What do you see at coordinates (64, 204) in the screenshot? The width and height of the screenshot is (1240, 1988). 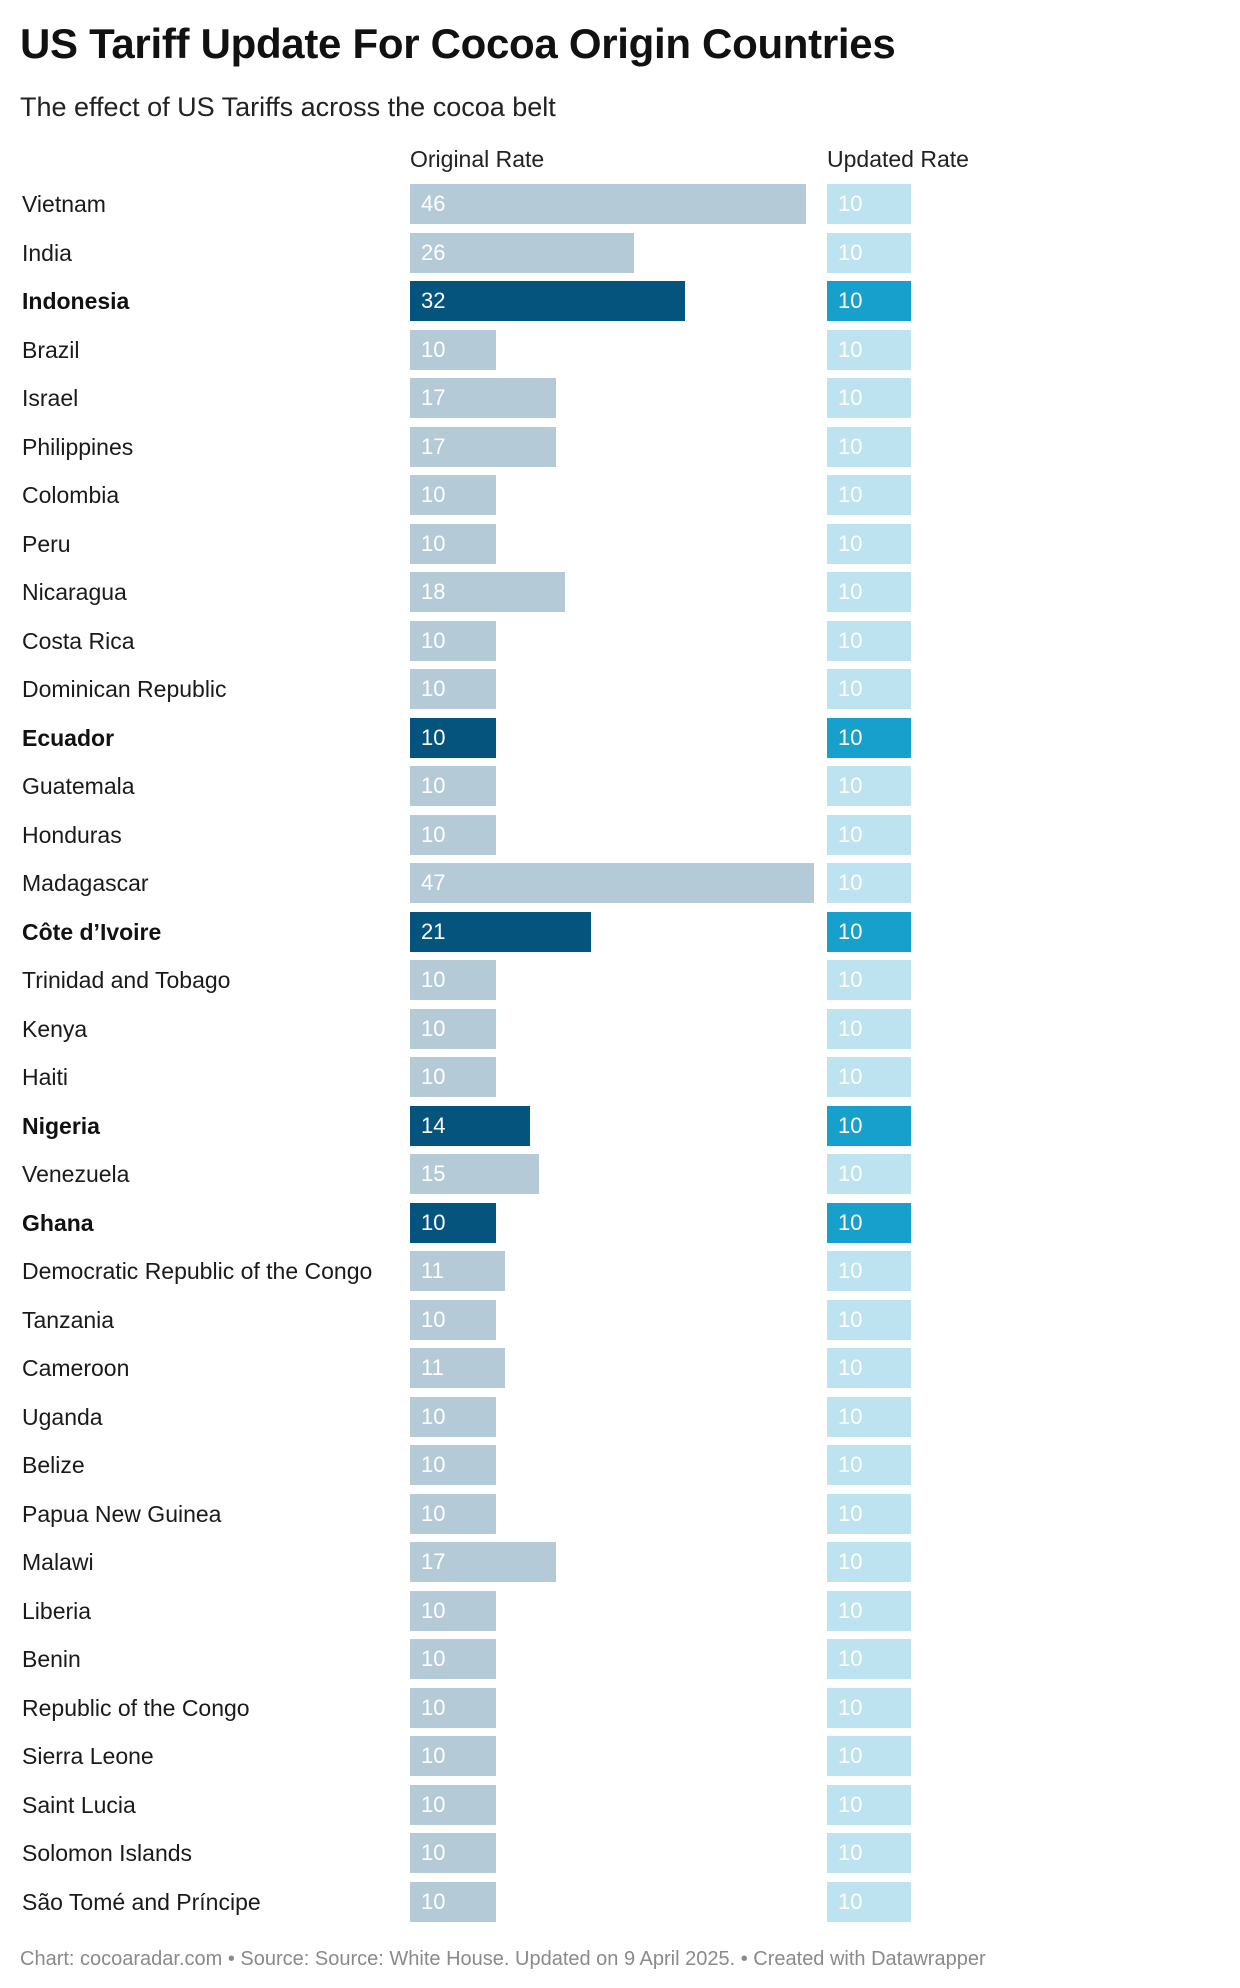 I see `country-label: Vietnam` at bounding box center [64, 204].